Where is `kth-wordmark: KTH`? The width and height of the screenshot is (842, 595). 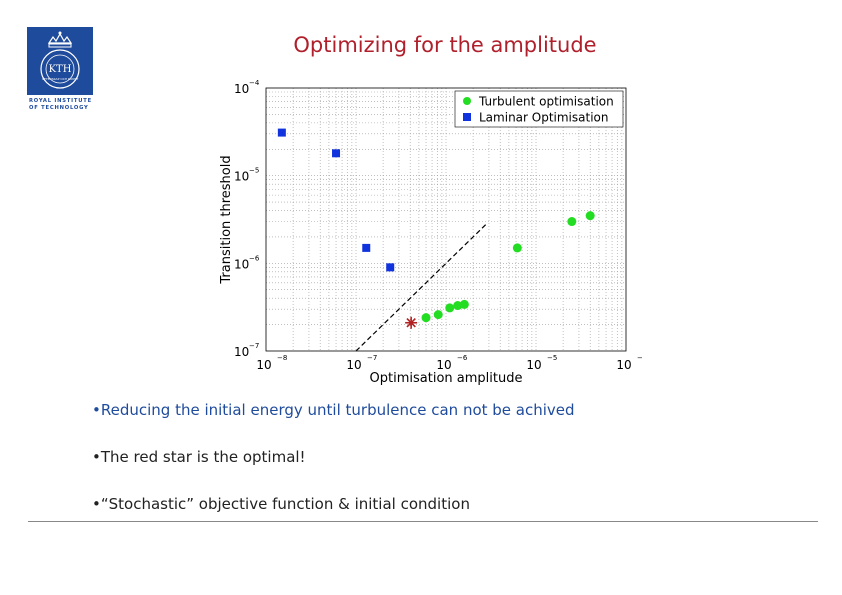 kth-wordmark: KTH is located at coordinates (60, 69).